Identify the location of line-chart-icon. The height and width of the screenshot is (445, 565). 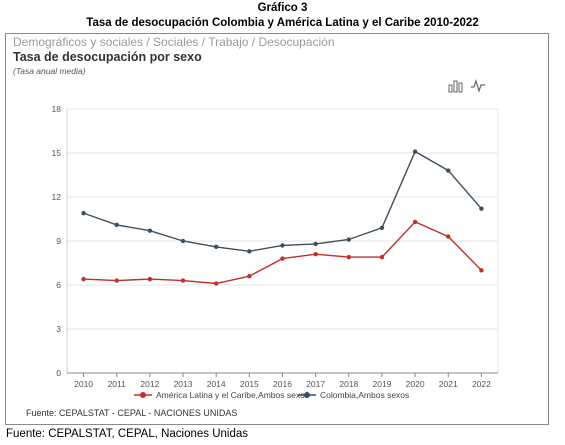
(478, 86).